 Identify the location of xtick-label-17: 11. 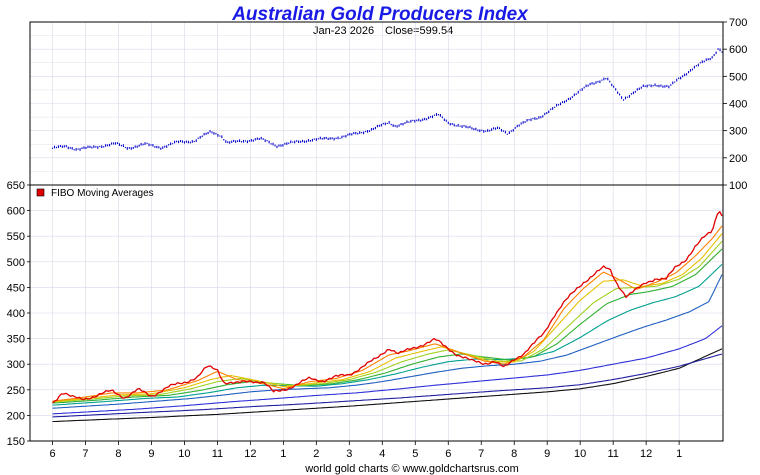
(612, 454).